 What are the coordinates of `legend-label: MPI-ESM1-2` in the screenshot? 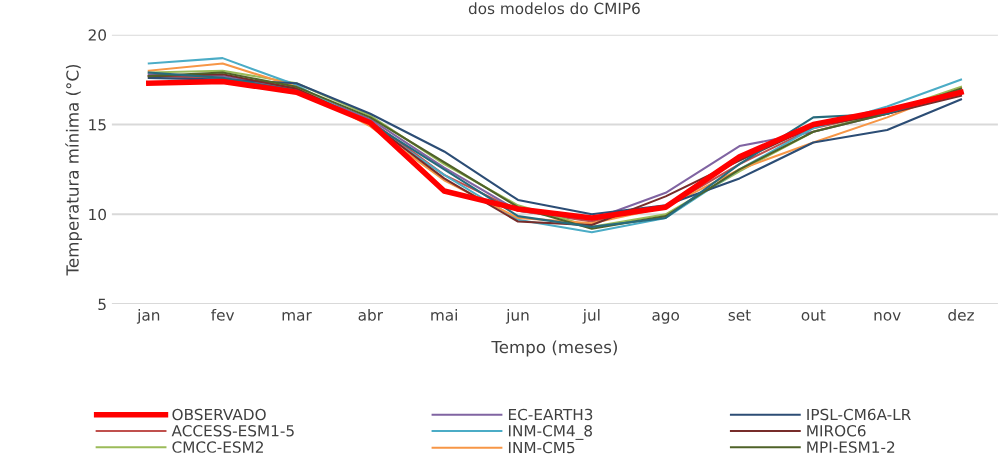 It's located at (851, 447).